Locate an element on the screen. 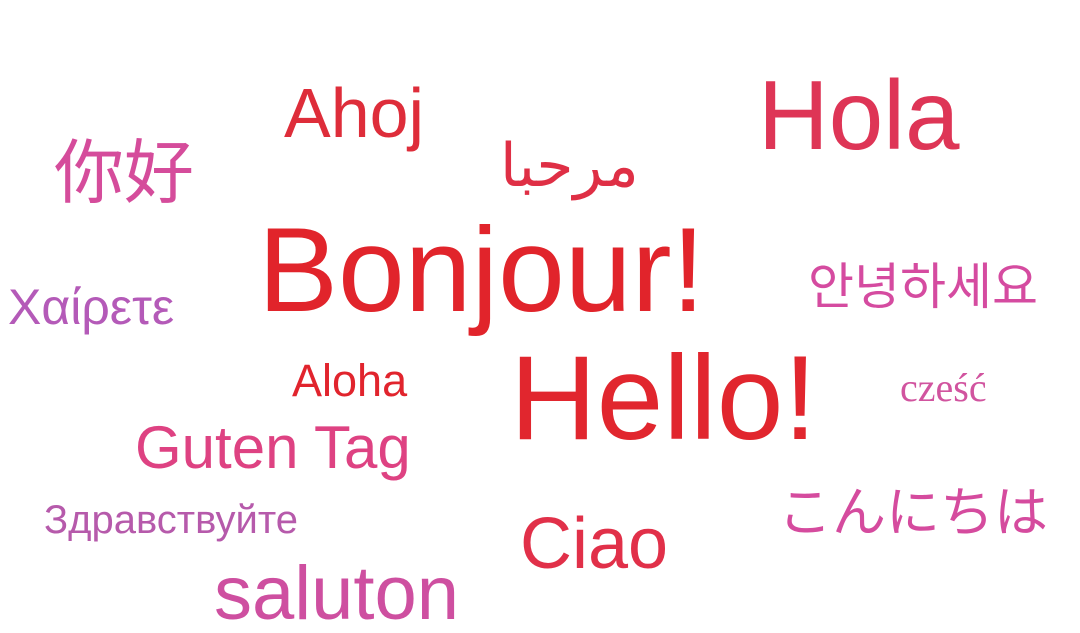 Image resolution: width=1080 pixels, height=633 pixels. word-marhaba: مرحبا is located at coordinates (569, 166).